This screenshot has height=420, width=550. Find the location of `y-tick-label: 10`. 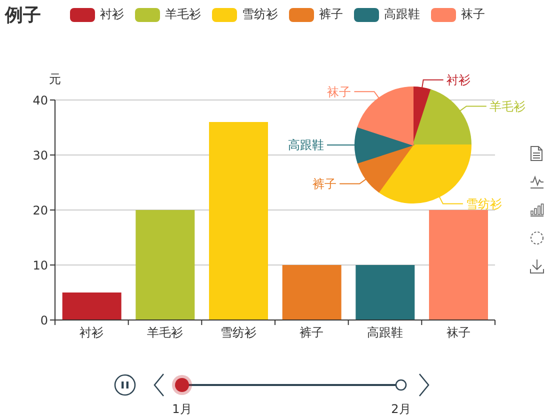

y-tick-label: 10 is located at coordinates (40, 265).